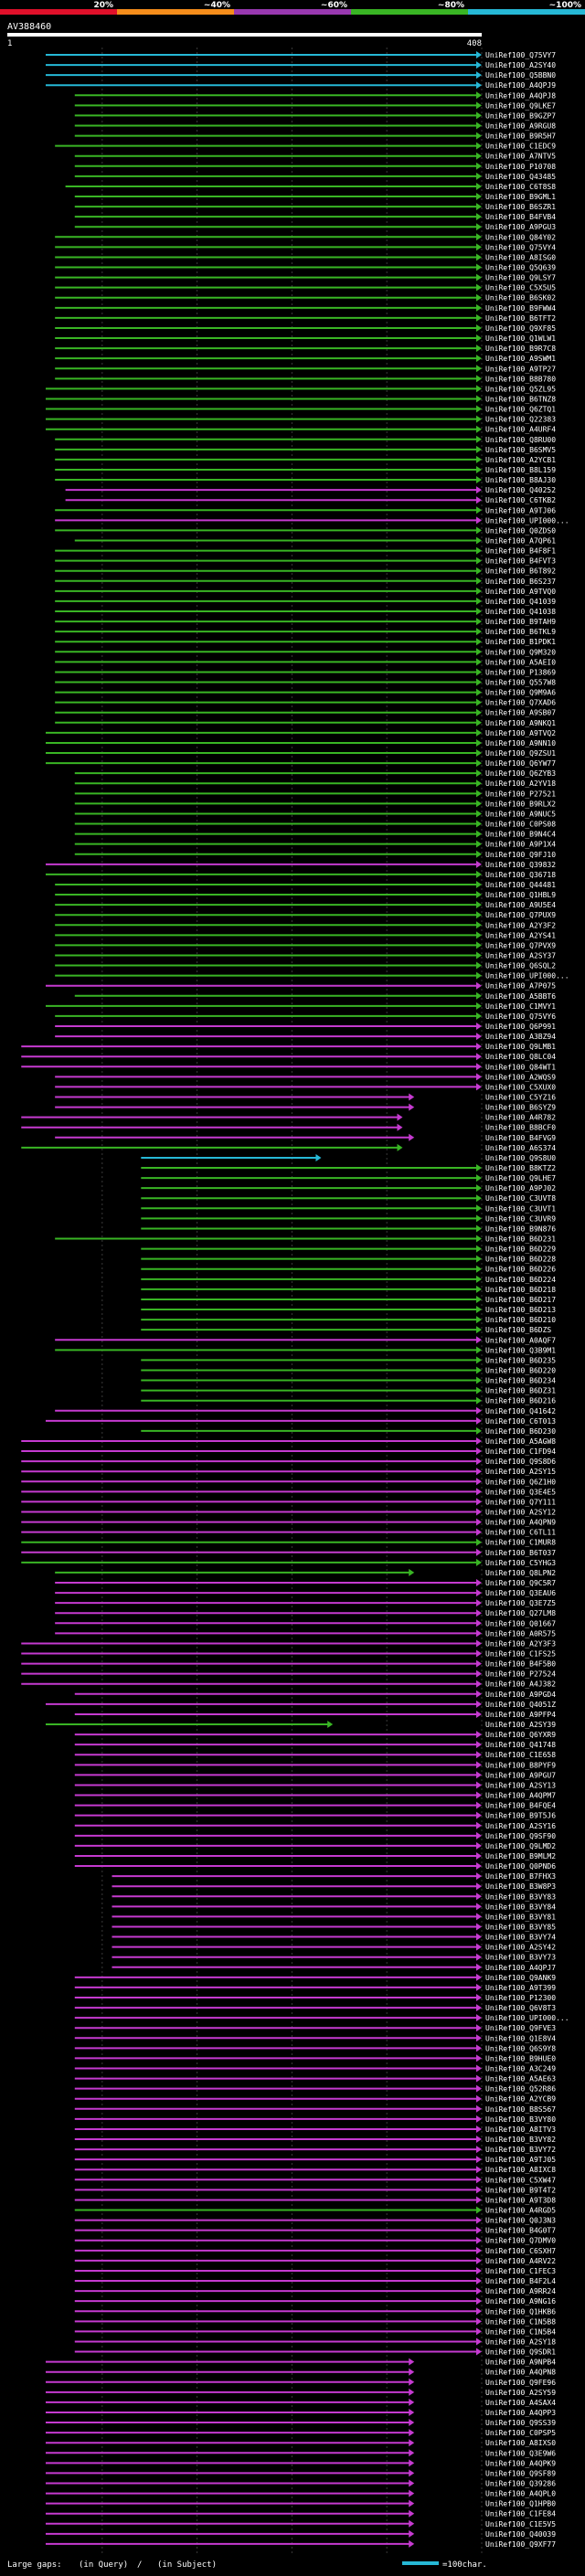 This screenshot has width=585, height=2576. I want to click on hit-label: UniRef100_B3VY82, so click(520, 2140).